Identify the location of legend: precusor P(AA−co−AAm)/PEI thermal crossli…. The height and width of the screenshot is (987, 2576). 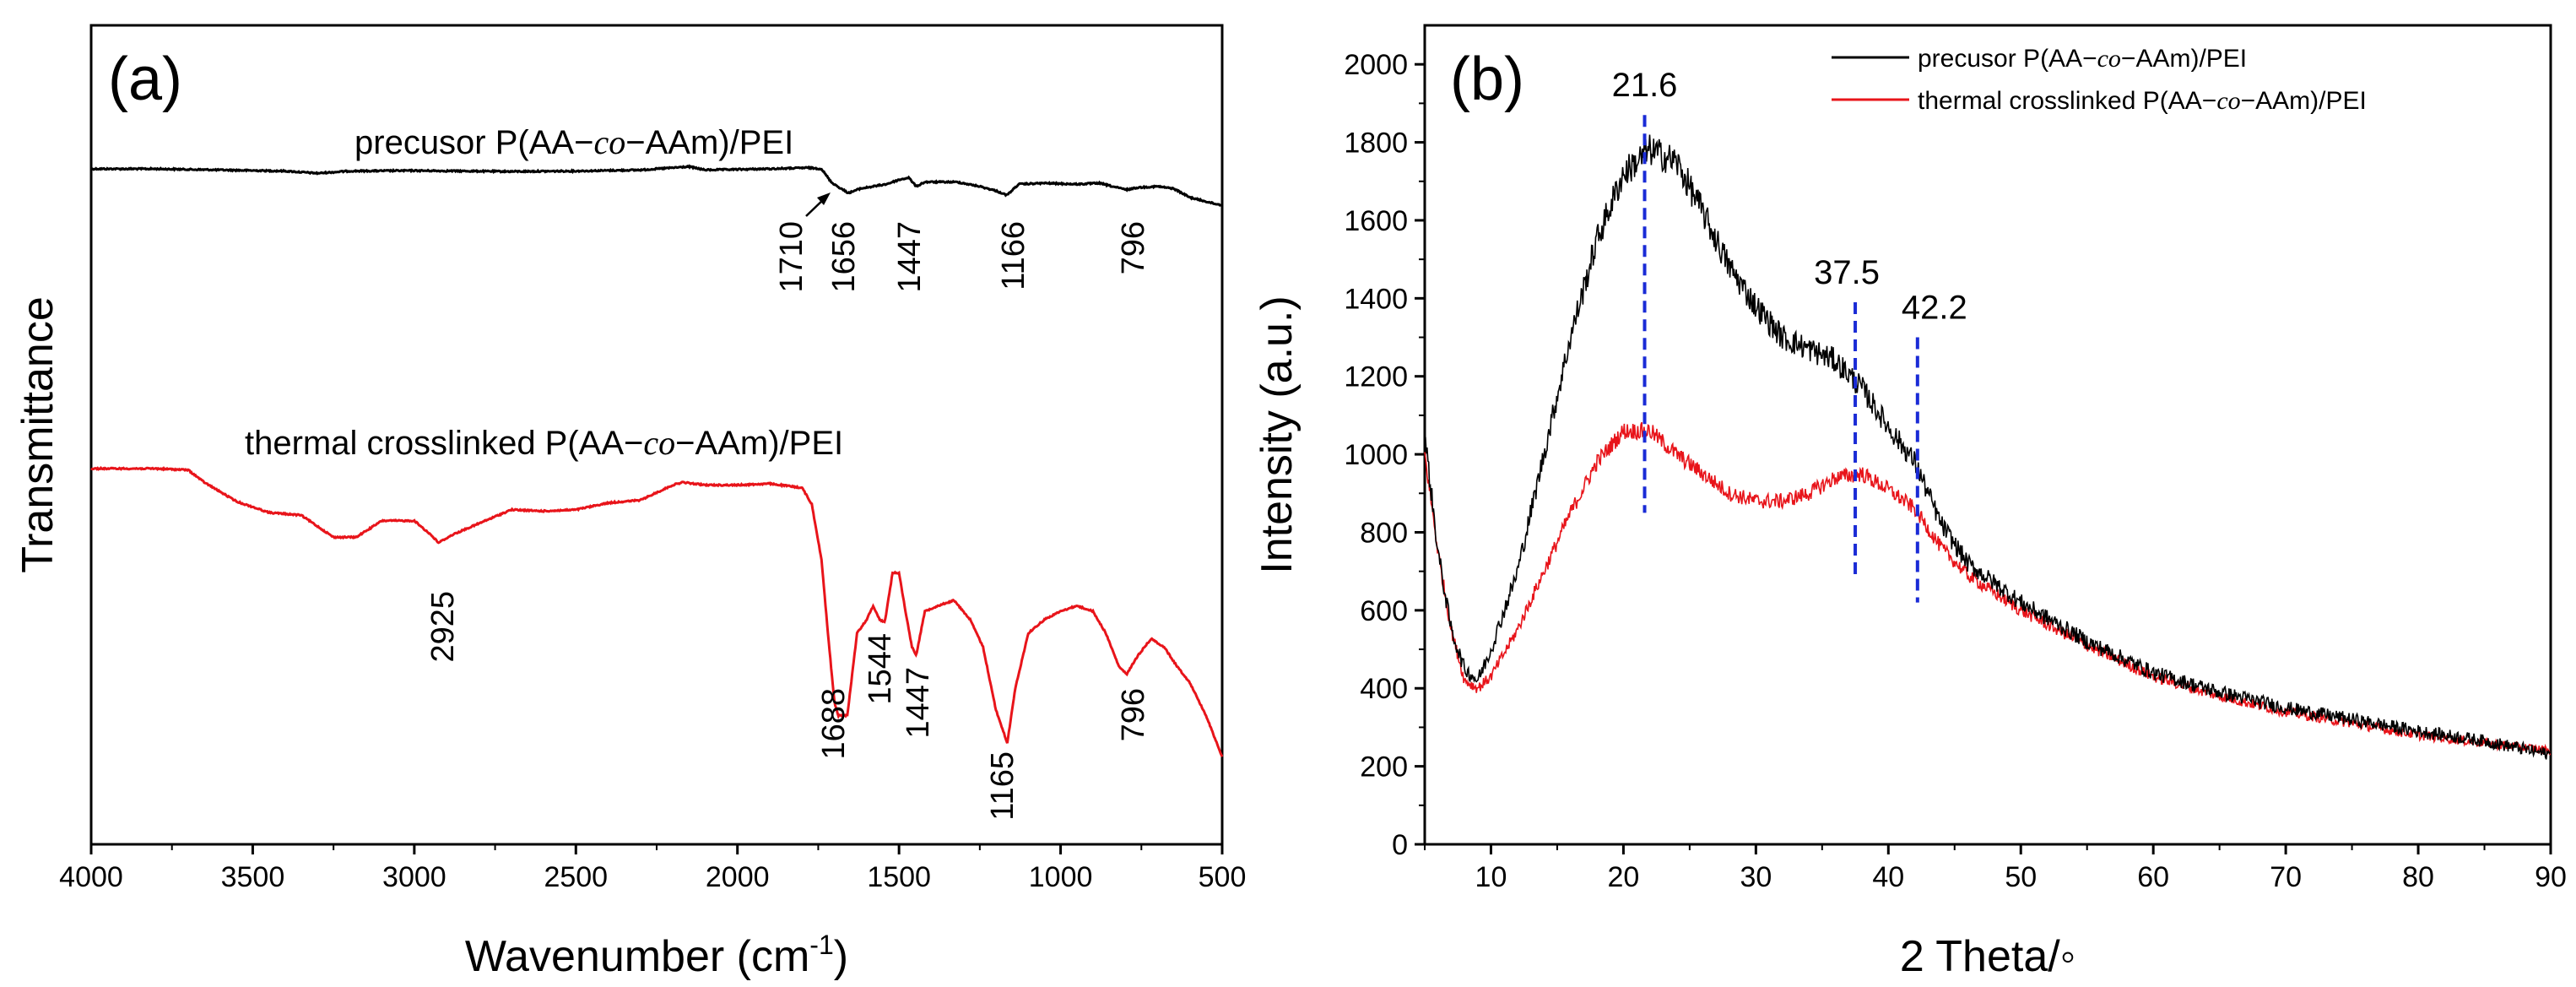
(2099, 80).